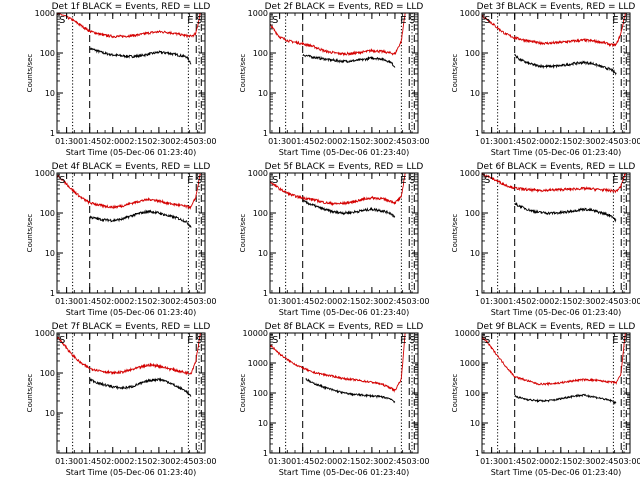 The height and width of the screenshot is (480, 640). I want to click on chart-title: Det 9f BLACK = Events, RED = LLD, so click(556, 327).